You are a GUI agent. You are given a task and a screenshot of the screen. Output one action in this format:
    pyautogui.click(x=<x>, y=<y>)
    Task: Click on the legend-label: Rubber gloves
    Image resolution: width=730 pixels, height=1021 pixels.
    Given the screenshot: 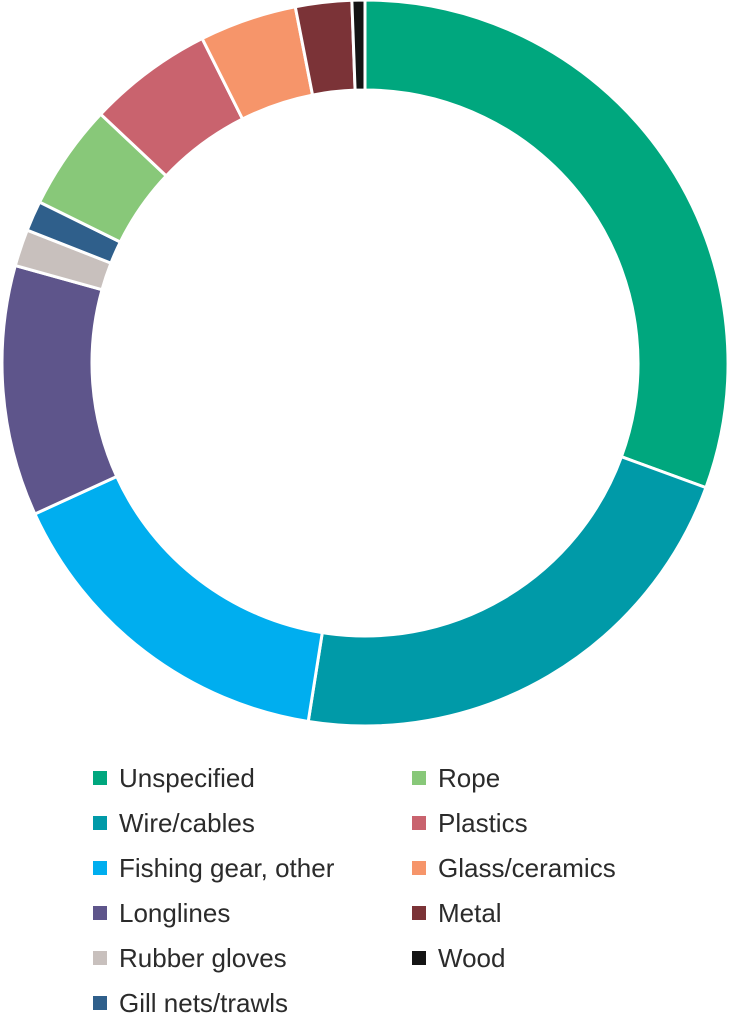 What is the action you would take?
    pyautogui.click(x=203, y=958)
    